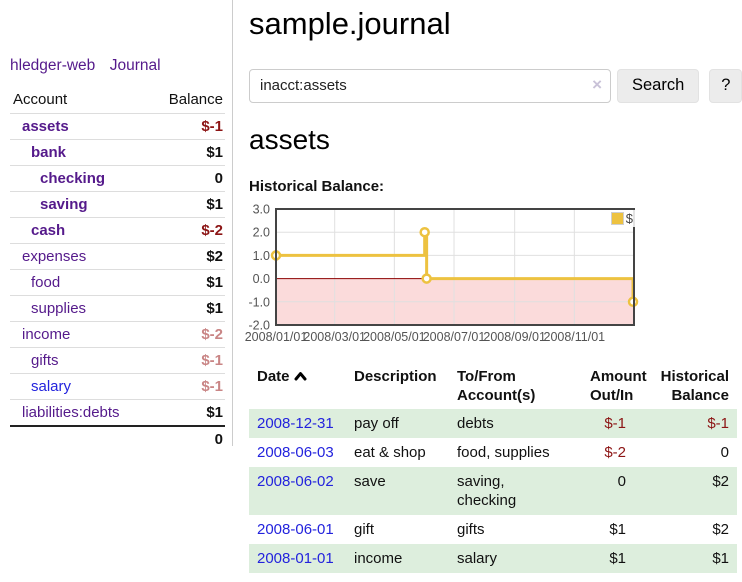 Image resolution: width=742 pixels, height=582 pixels. I want to click on transaction-amount: $-2, so click(615, 452).